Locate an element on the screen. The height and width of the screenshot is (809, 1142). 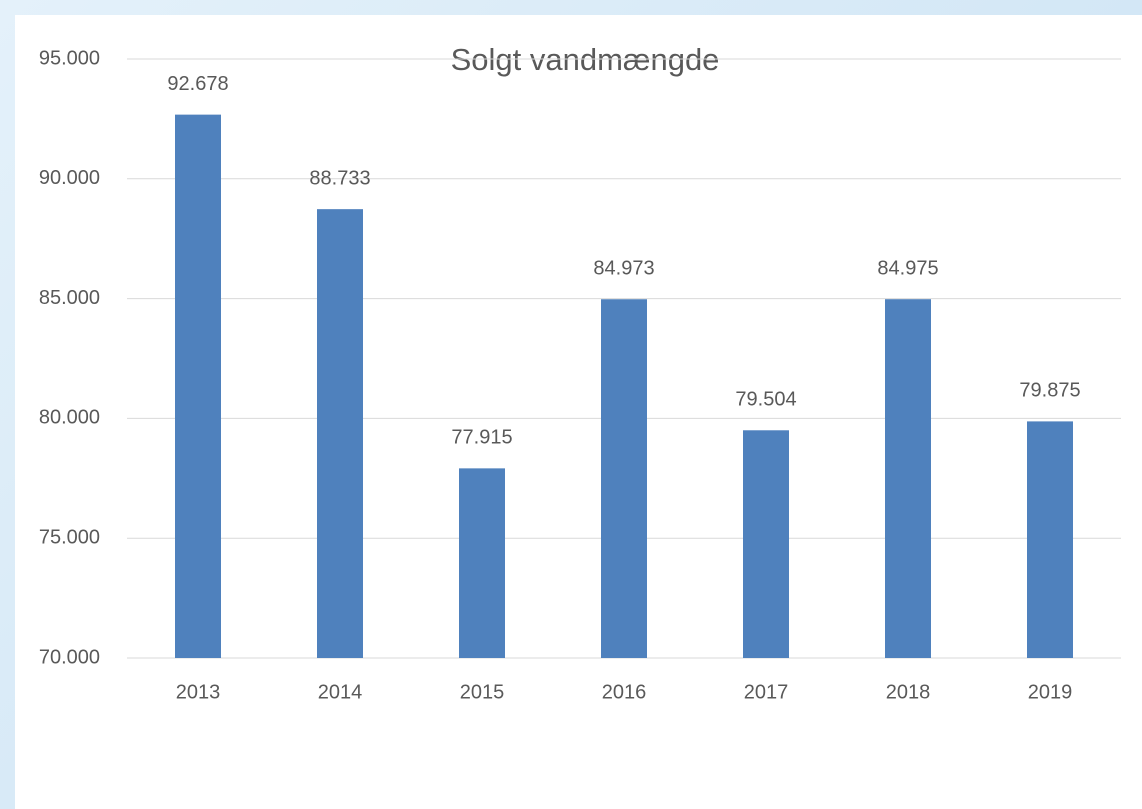
x-tick-label: 2014 is located at coordinates (340, 692).